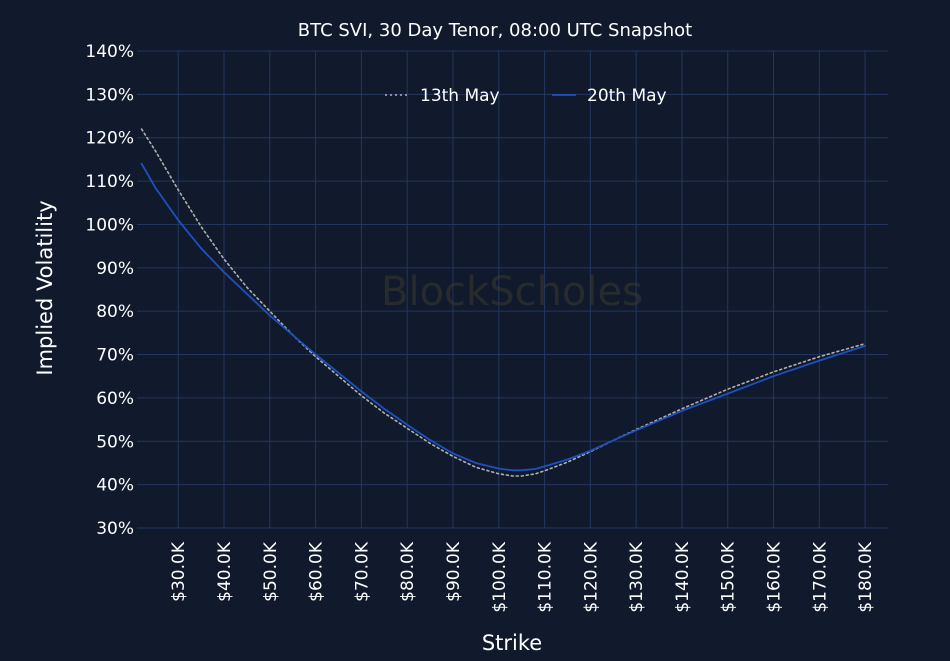 Image resolution: width=950 pixels, height=661 pixels. What do you see at coordinates (109, 52) in the screenshot?
I see `y-tick-label: 140%` at bounding box center [109, 52].